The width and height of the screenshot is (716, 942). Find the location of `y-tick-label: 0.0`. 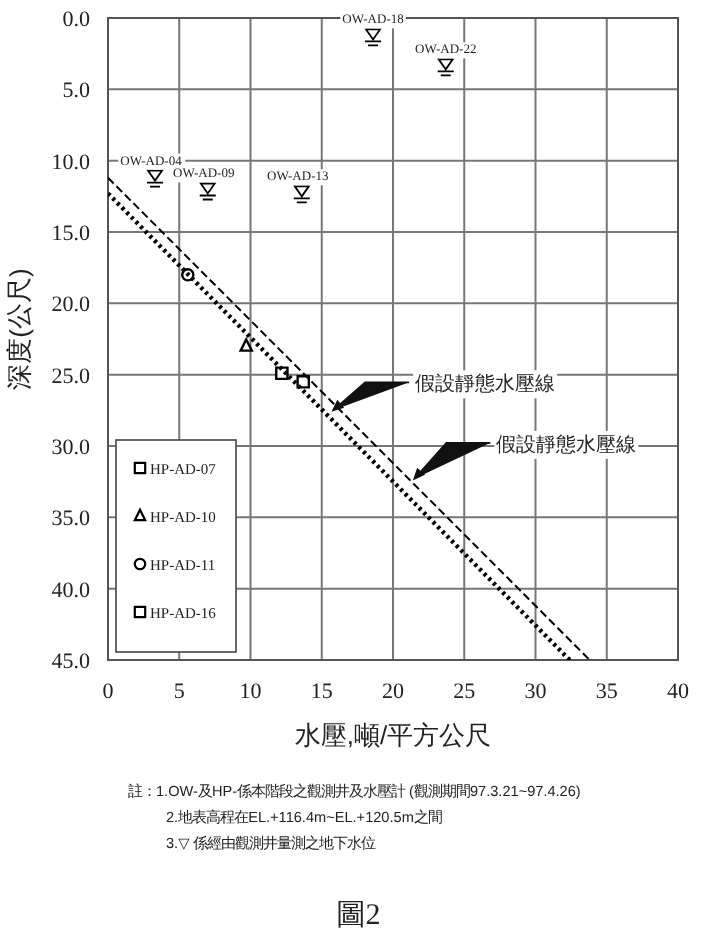

y-tick-label: 0.0 is located at coordinates (76, 20).